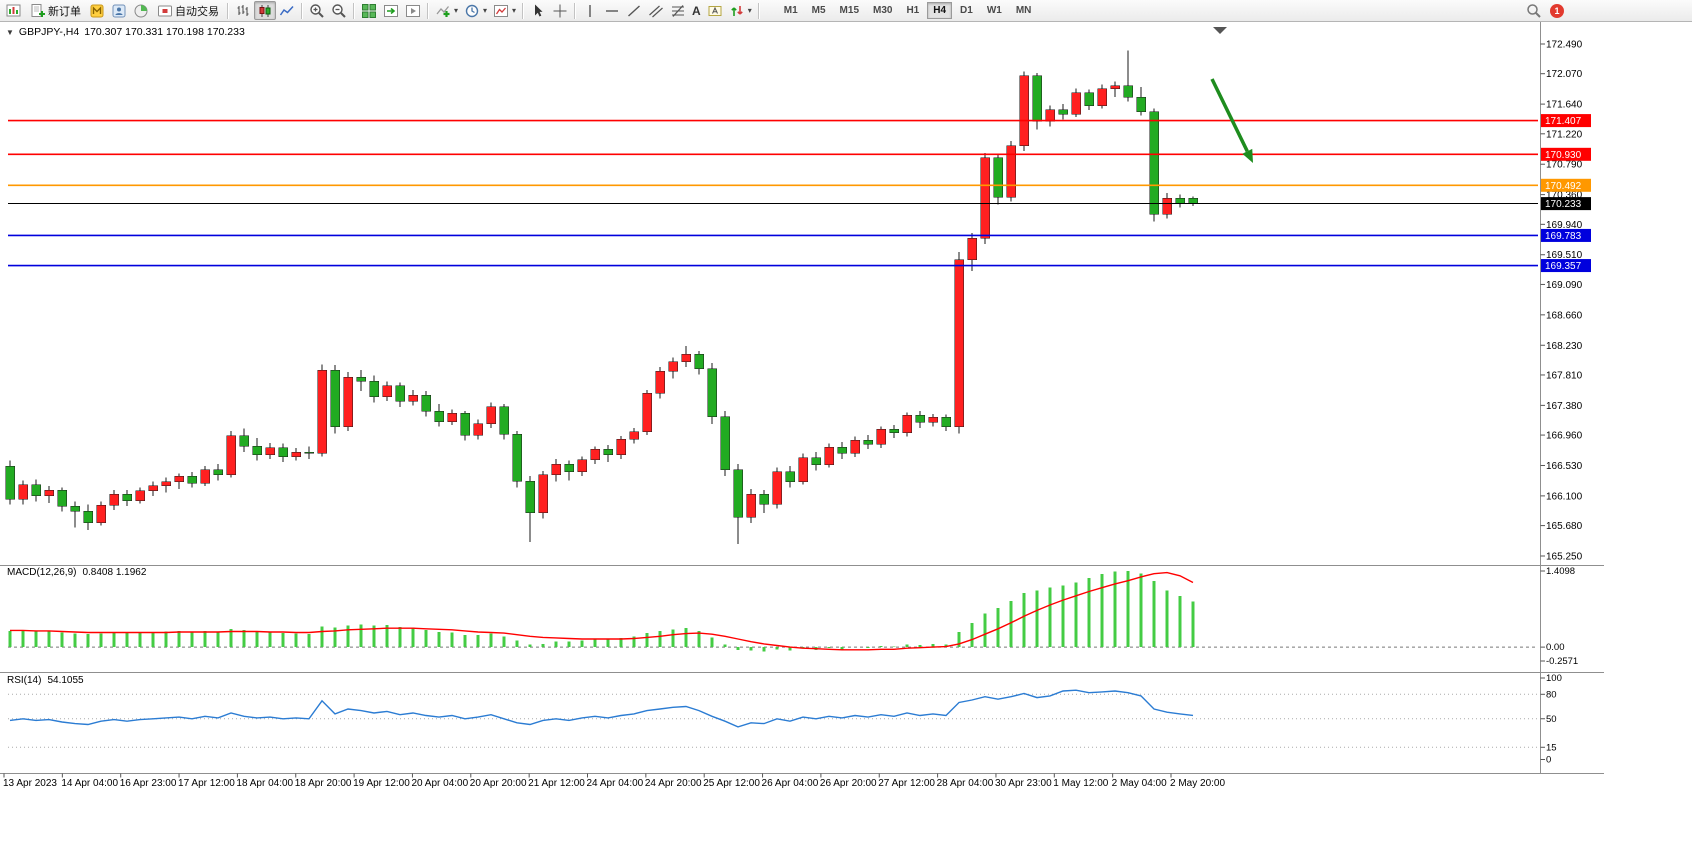 This screenshot has width=1692, height=855. I want to click on fibonacci-icon, so click(678, 10).